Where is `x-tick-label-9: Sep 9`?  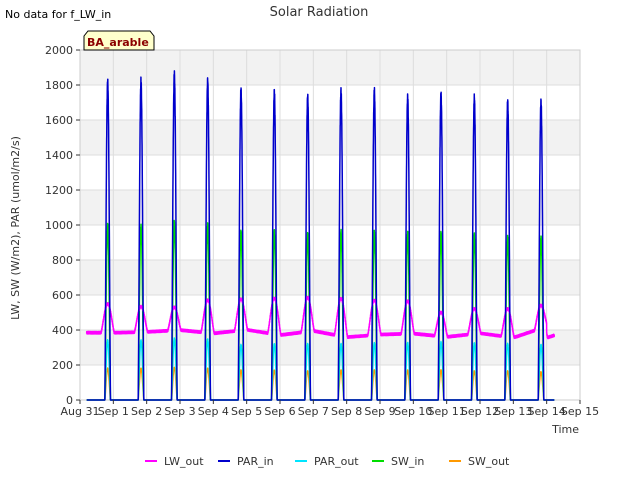
x-tick-label-9: Sep 9 is located at coordinates (379, 411).